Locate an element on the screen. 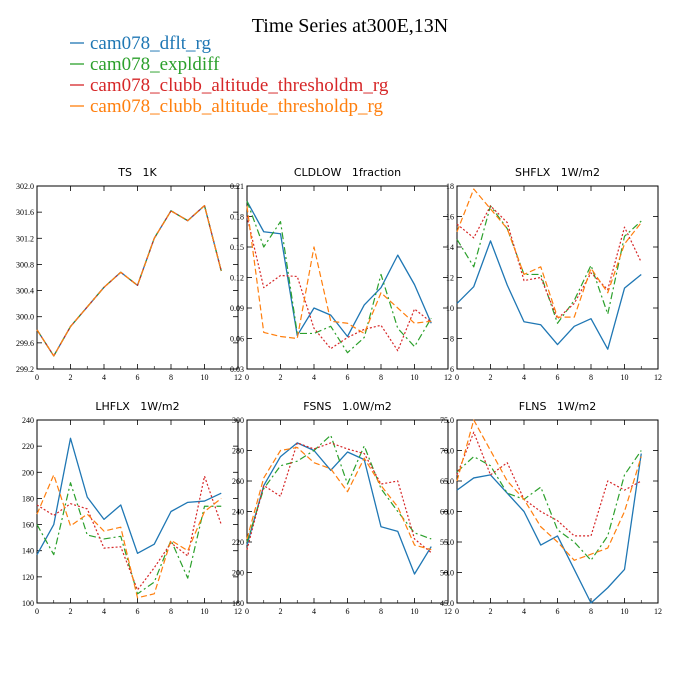  y-tick-label: 0.03 is located at coordinates (237, 369).